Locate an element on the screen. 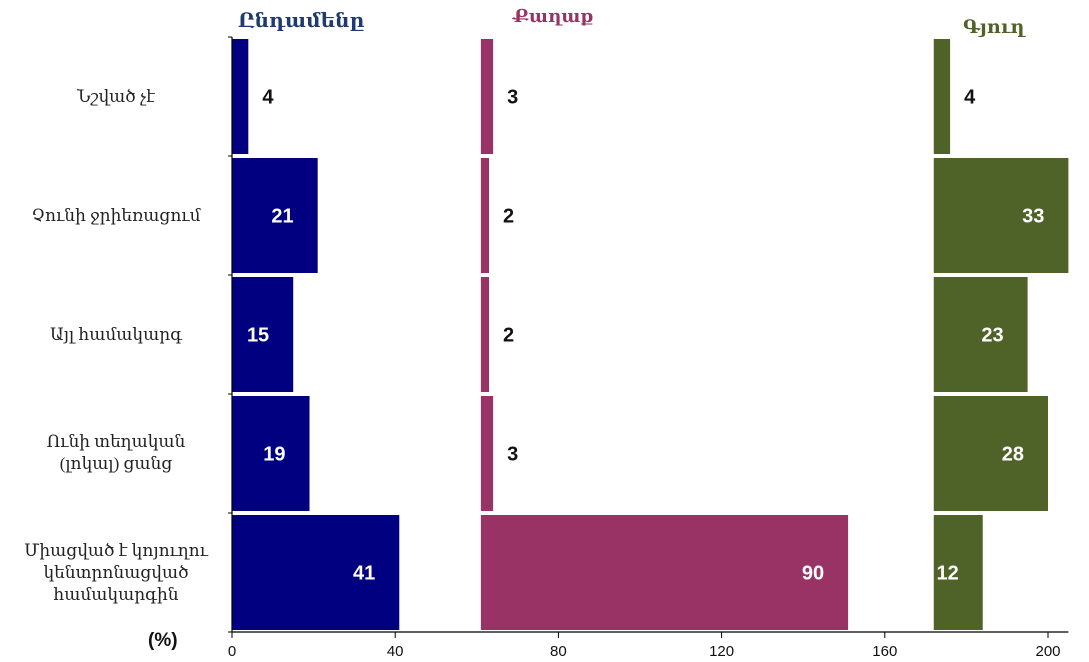  data-label: 41 is located at coordinates (364, 574).